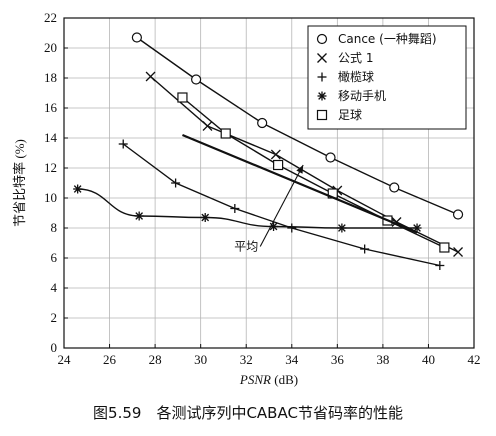  What do you see at coordinates (50, 77) in the screenshot?
I see `y-tick-label: 18` at bounding box center [50, 77].